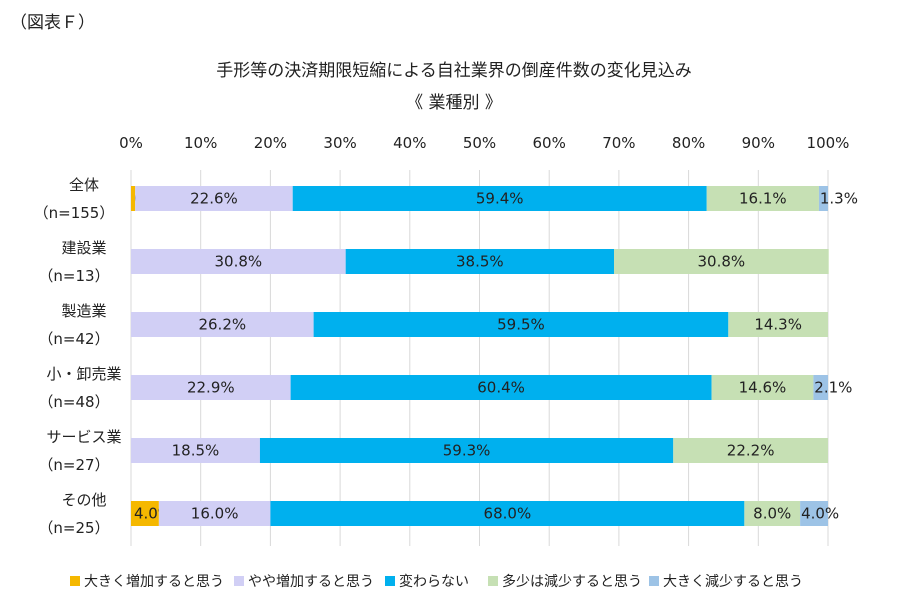 The height and width of the screenshot is (614, 908). Describe the element at coordinates (73, 528) in the screenshot. I see `category-n-label: （n=25）` at that location.